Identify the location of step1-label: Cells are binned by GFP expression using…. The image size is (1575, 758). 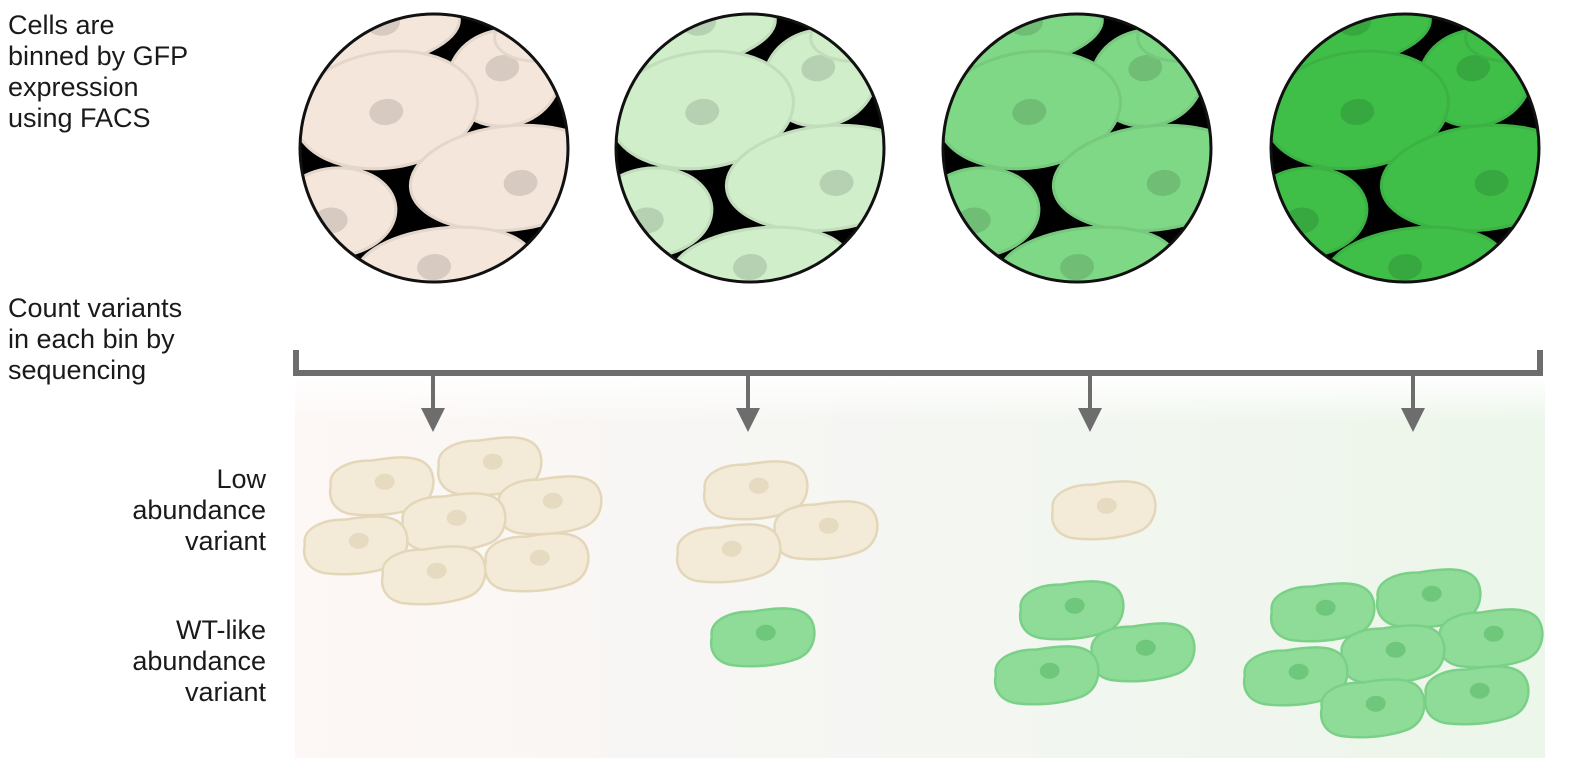
(98, 71).